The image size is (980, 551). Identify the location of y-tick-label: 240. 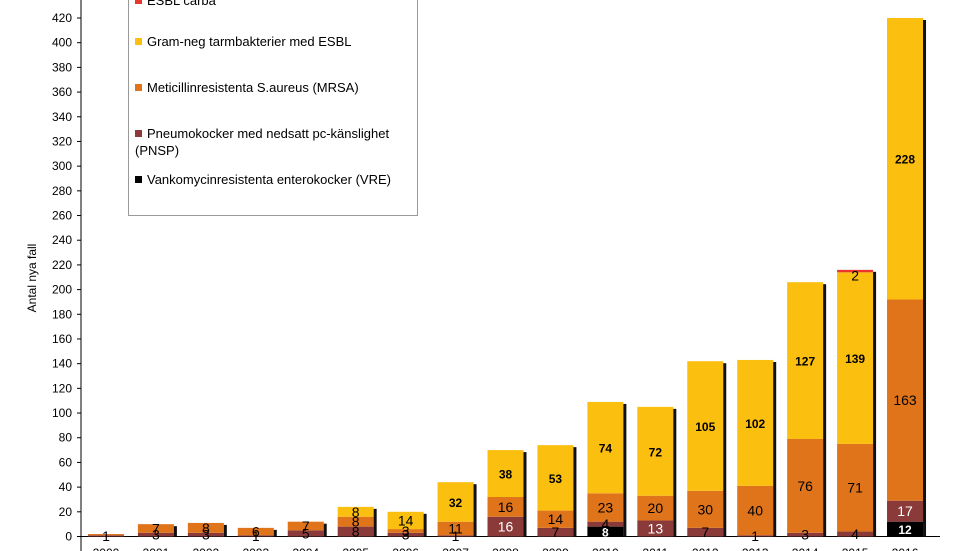
(62, 240).